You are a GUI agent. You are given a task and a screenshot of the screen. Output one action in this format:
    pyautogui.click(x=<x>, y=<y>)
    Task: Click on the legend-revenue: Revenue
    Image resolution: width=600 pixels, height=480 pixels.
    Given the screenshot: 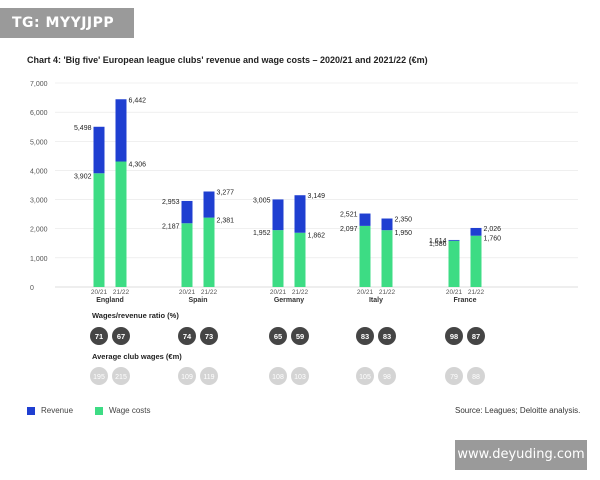 What is the action you would take?
    pyautogui.click(x=50, y=410)
    